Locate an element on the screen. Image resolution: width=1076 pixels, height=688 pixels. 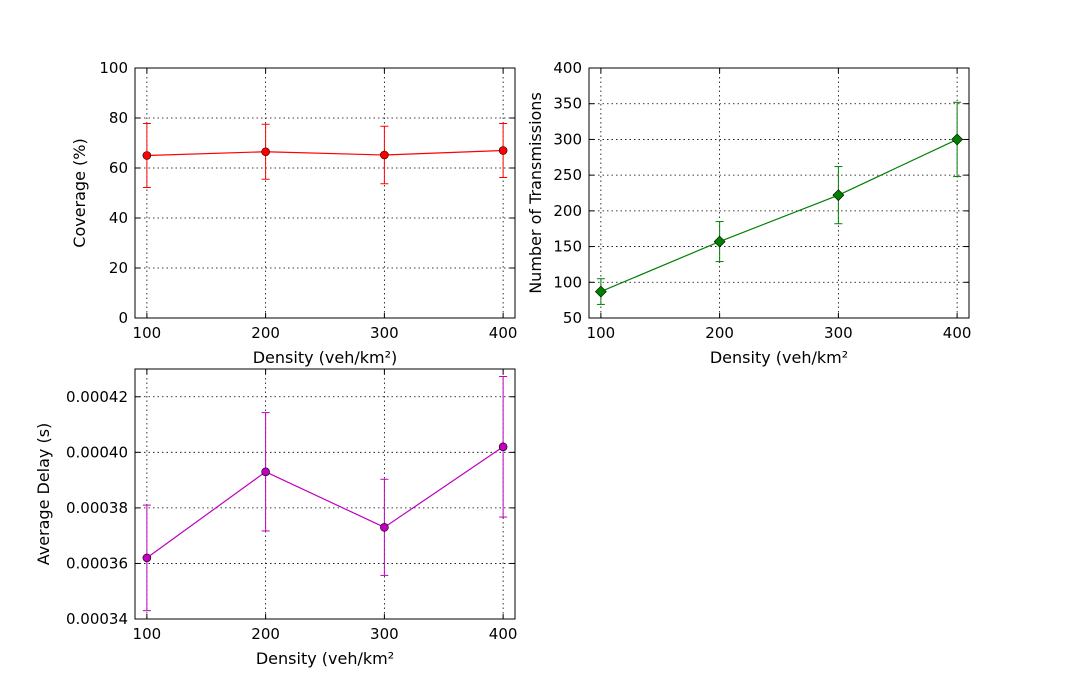
y-tick-label: 40 is located at coordinates (118, 218).